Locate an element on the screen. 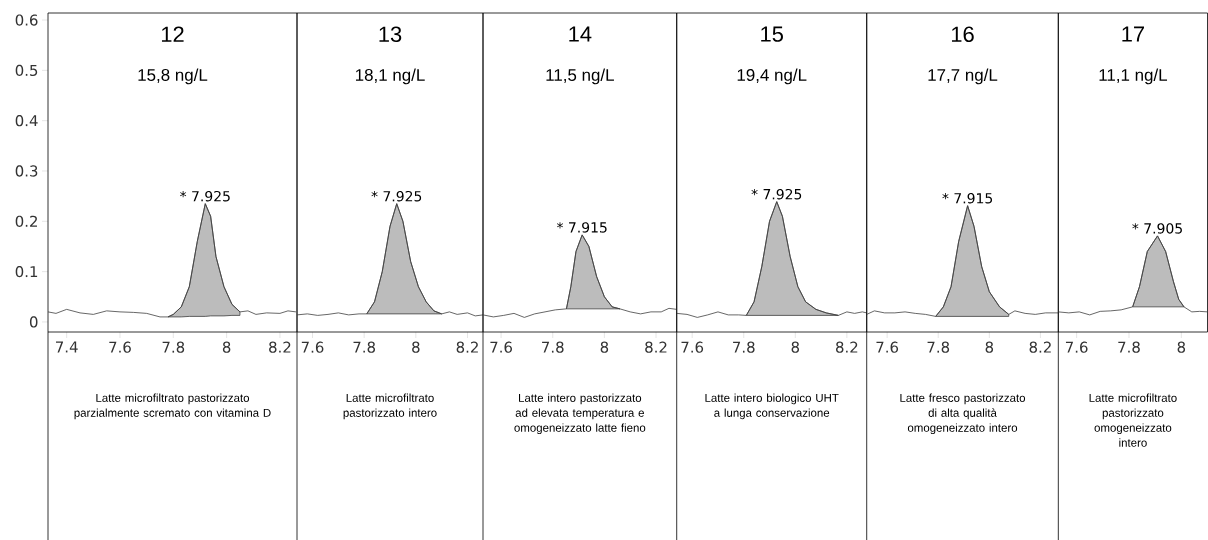 The image size is (1208, 540). text: Latte fresco pastorizzato di alta qualità omogeneizzato intero is located at coordinates (963, 414).